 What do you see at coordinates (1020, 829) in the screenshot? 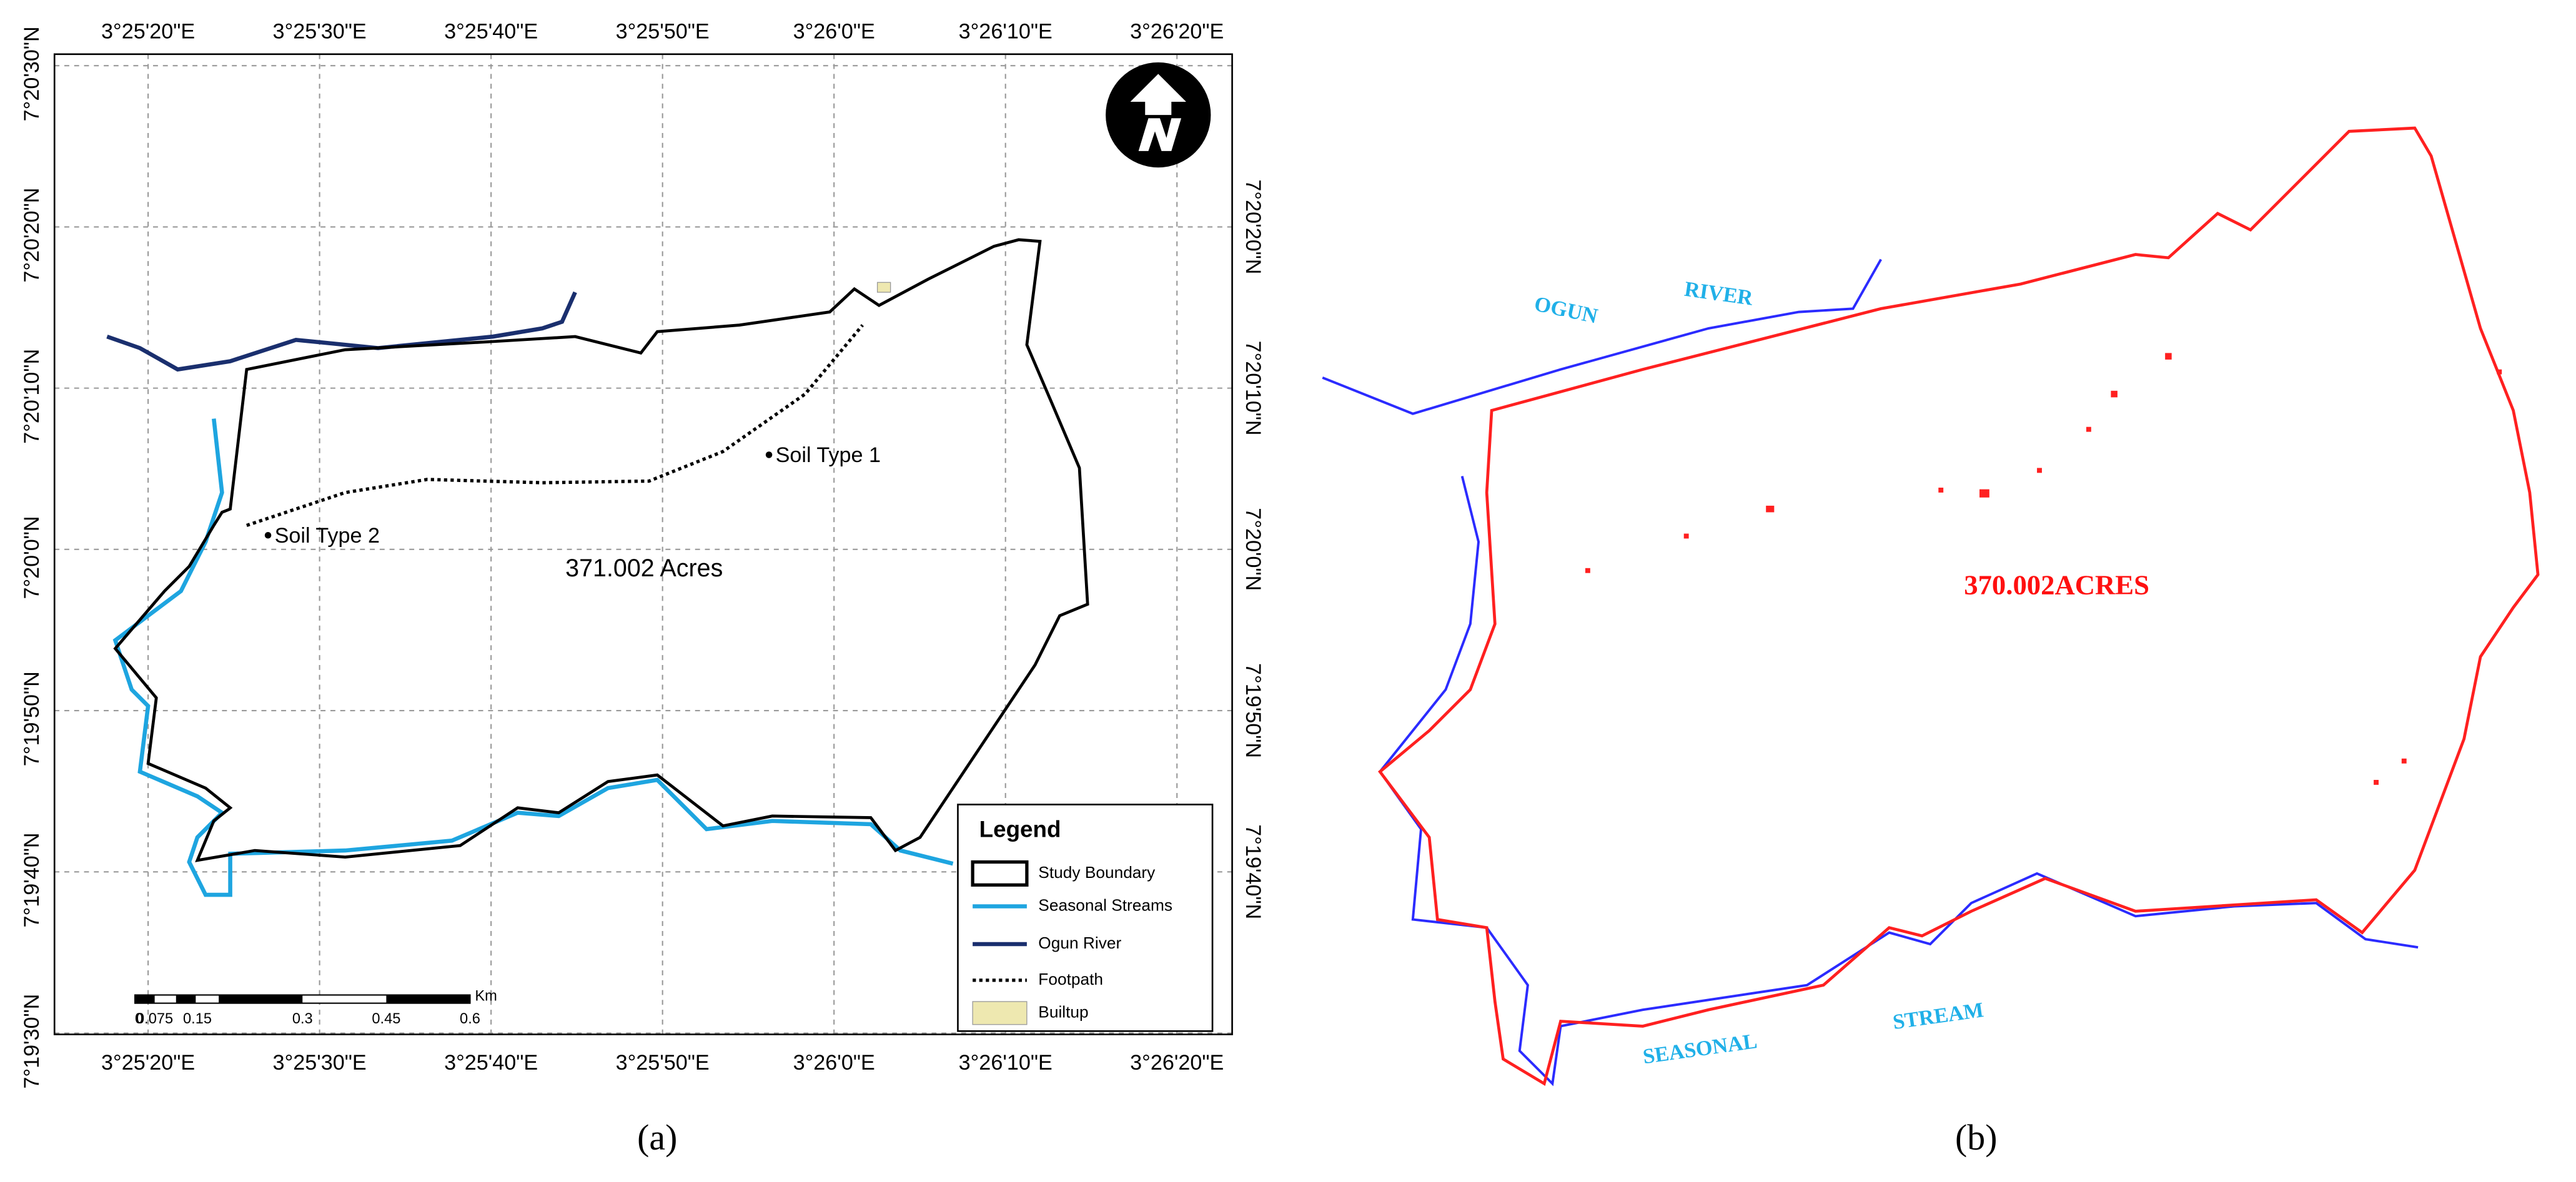
I see `legend-title: Legend` at bounding box center [1020, 829].